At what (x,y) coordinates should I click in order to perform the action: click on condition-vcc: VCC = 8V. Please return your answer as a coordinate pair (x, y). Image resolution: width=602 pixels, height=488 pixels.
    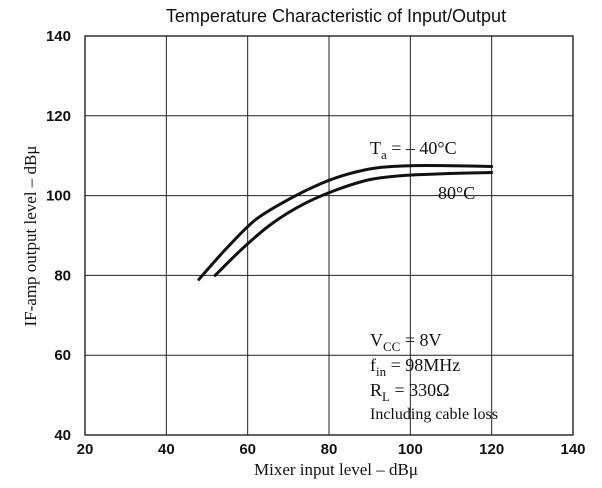
    Looking at the image, I should click on (406, 342).